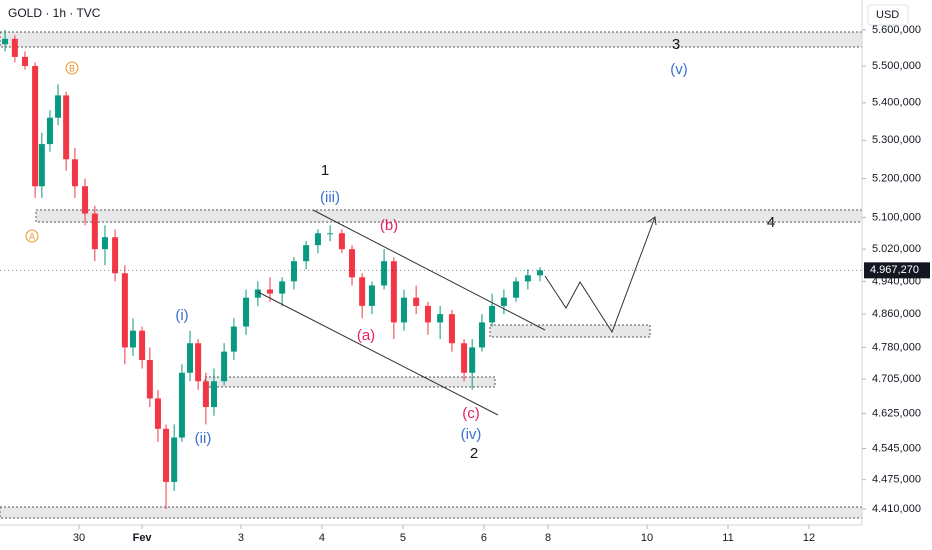  What do you see at coordinates (474, 453) in the screenshot?
I see `wave-label: 2` at bounding box center [474, 453].